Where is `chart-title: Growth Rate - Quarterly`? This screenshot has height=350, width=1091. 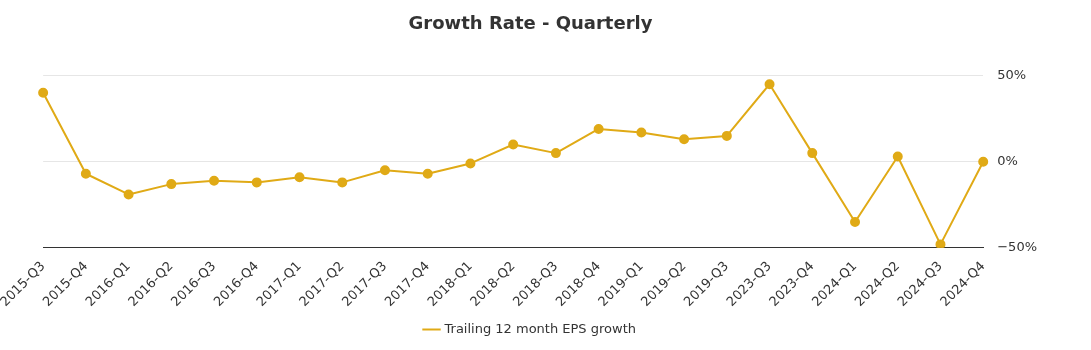 chart-title: Growth Rate - Quarterly is located at coordinates (530, 23).